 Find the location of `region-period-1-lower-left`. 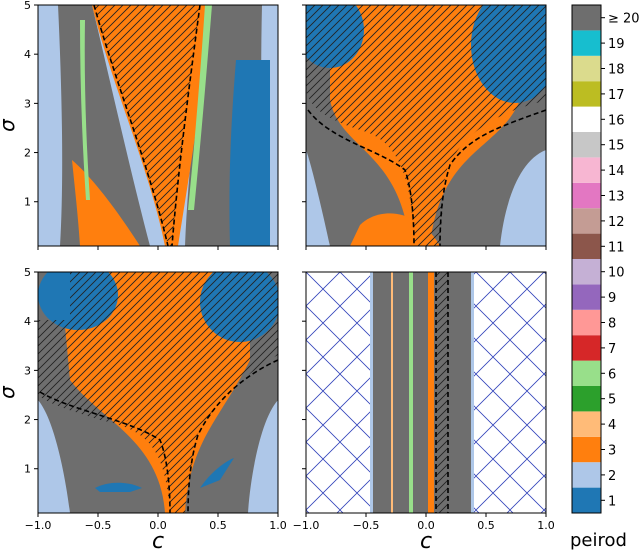

region-period-1-lower-left is located at coordinates (118, 487).